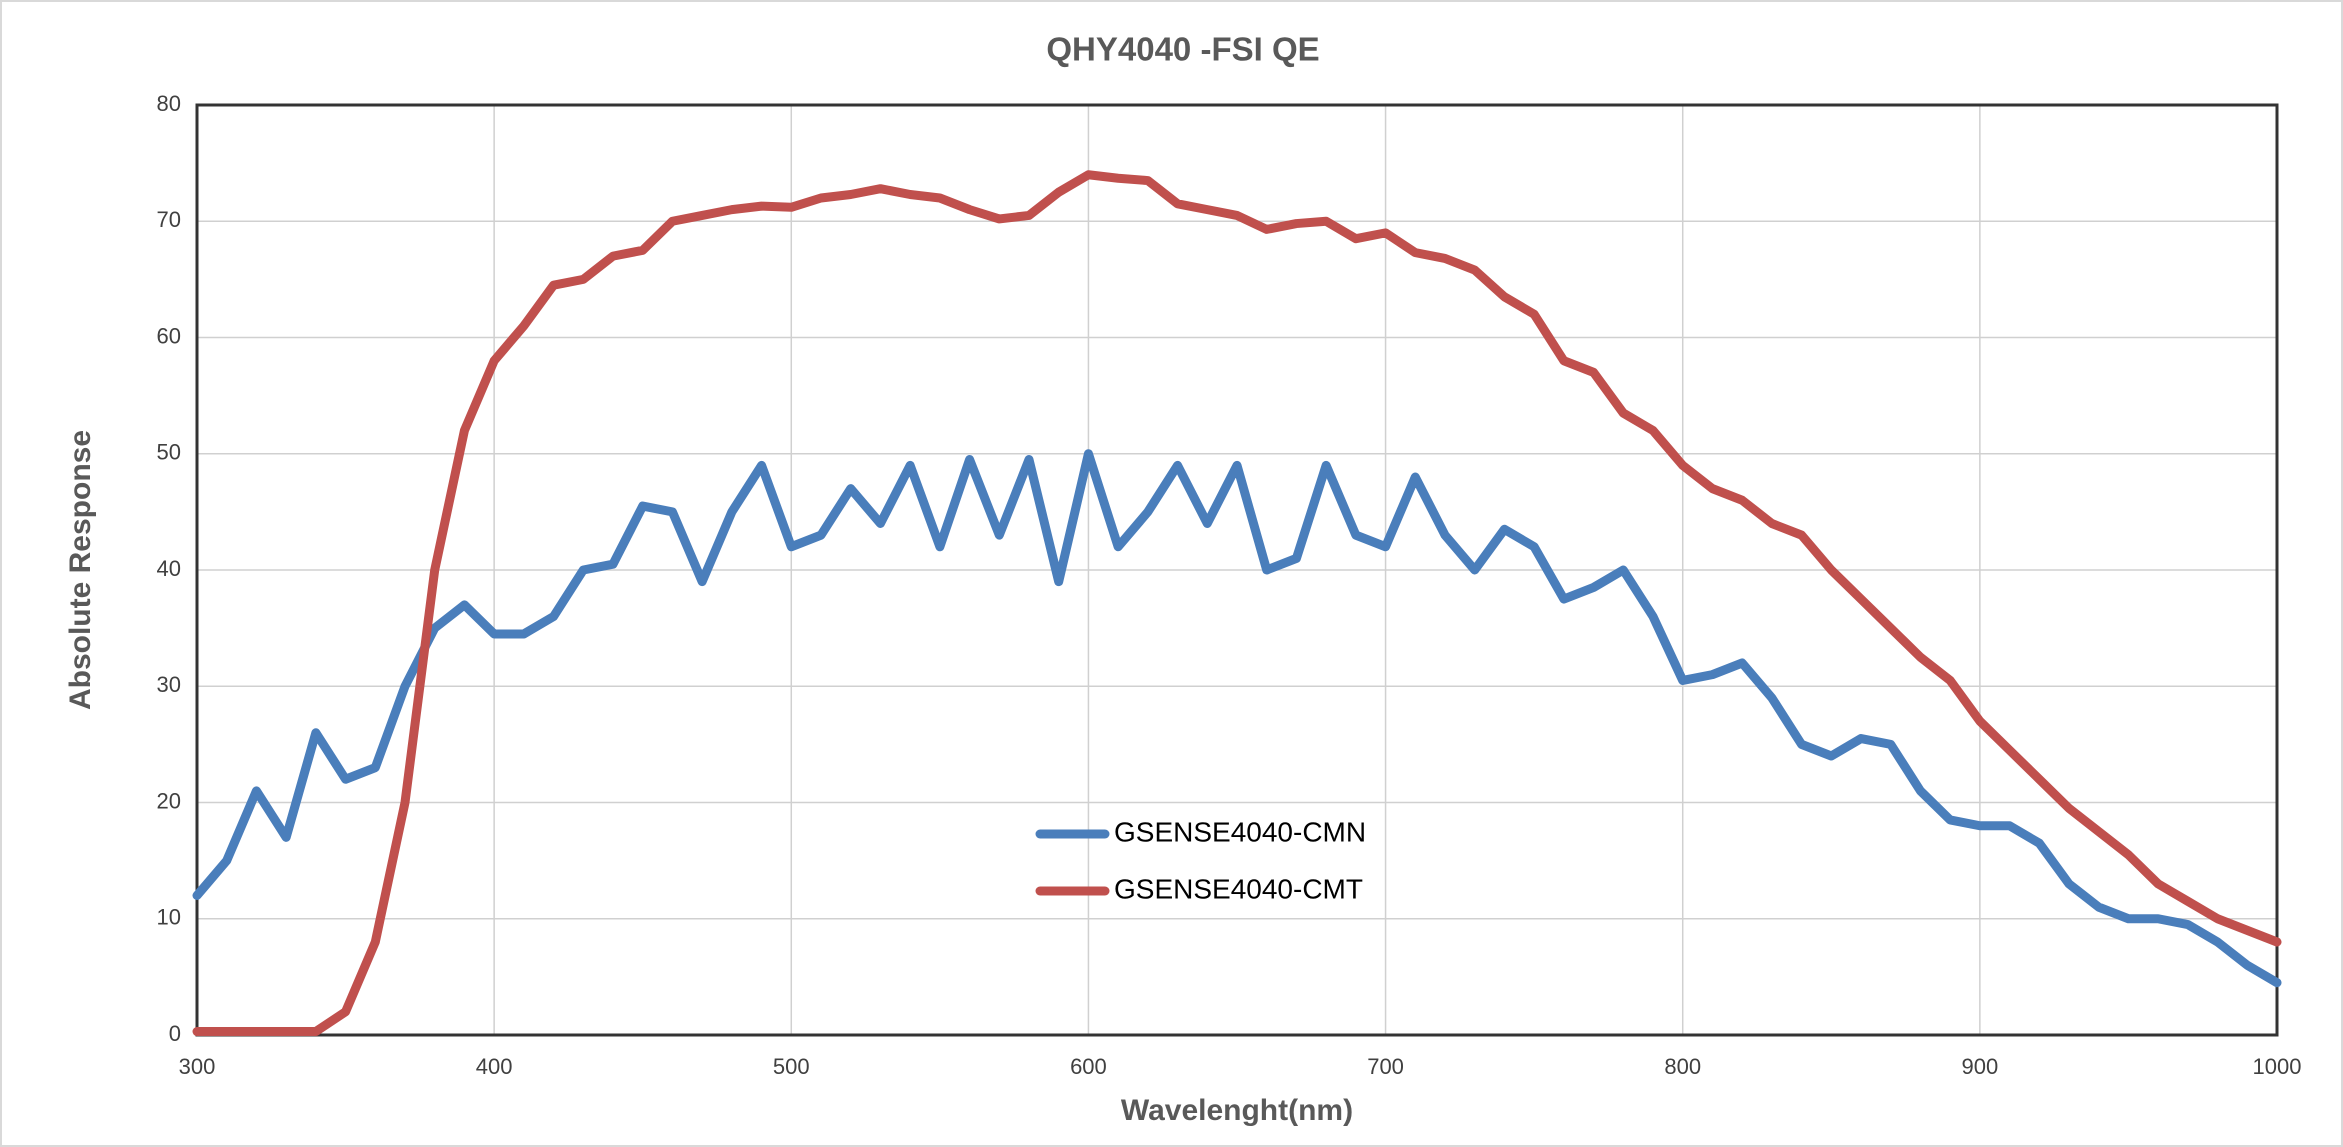 Image resolution: width=2343 pixels, height=1147 pixels. I want to click on x-tick-label: 700, so click(1385, 1066).